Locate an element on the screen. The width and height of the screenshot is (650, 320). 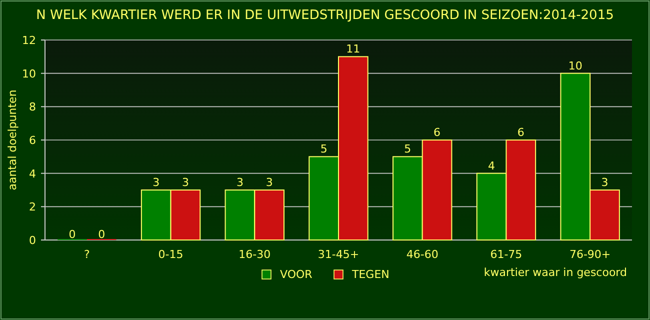
data-label: 10 is located at coordinates (575, 65).